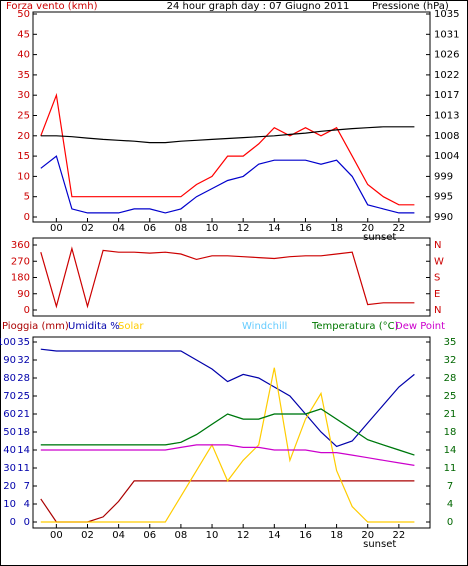 This screenshot has width=468, height=566. I want to click on legend-entry: Temperatura (°C), so click(355, 326).